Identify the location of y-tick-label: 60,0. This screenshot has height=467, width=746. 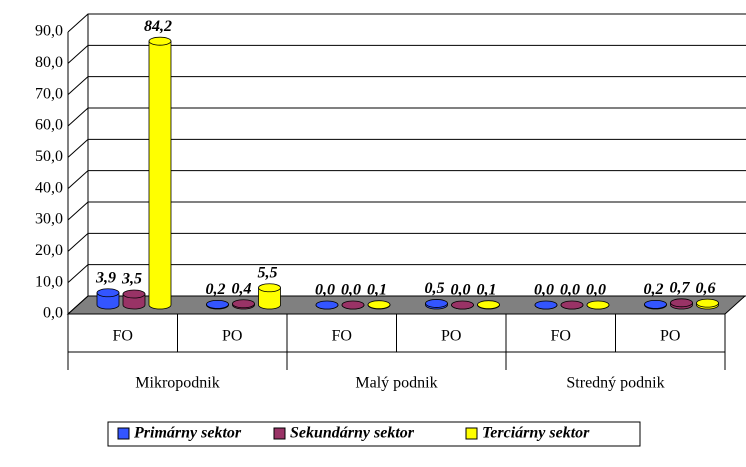
(49, 125).